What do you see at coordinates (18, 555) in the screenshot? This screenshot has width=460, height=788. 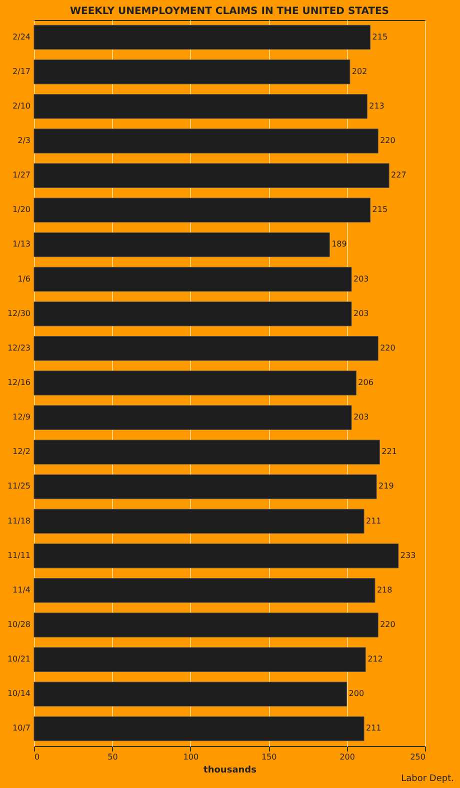 I see `y-tick-label: 11/11` at bounding box center [18, 555].